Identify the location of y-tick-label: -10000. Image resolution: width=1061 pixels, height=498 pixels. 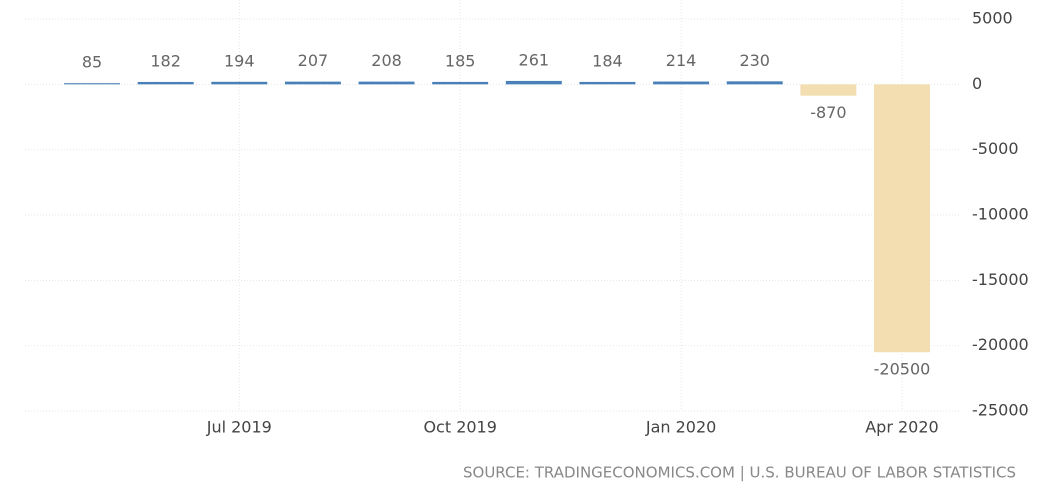
(1000, 214).